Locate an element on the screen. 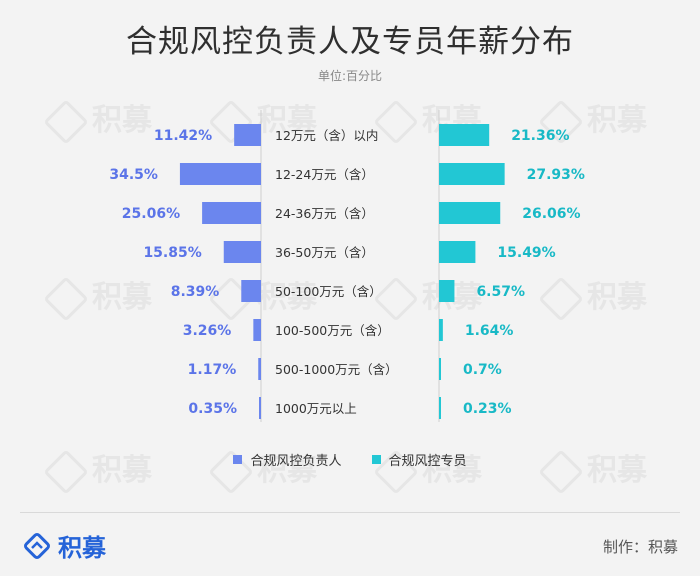  brand-logo-icon is located at coordinates (37, 545).